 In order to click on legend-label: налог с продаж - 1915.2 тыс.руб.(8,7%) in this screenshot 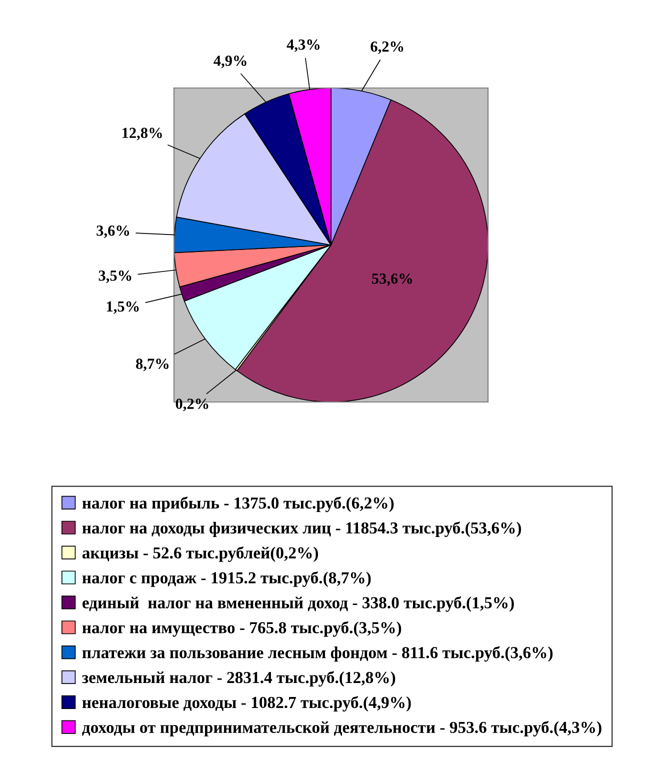, I will do `click(226, 579)`.